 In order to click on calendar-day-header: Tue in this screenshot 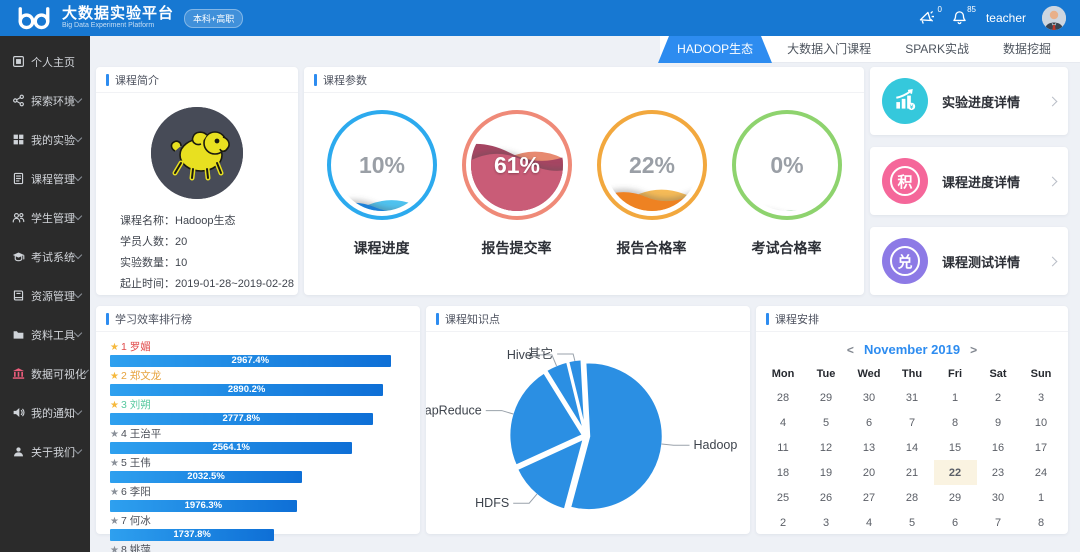, I will do `click(826, 374)`.